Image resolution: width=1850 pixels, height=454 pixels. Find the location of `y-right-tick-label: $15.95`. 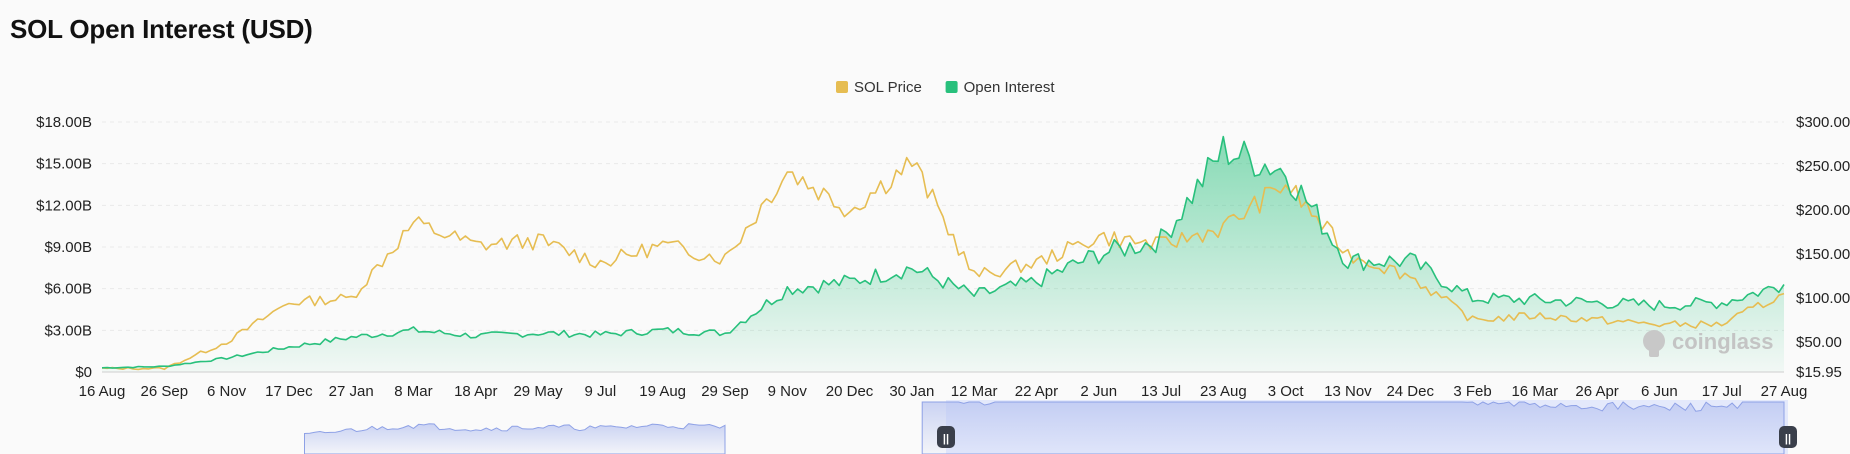

y-right-tick-label: $15.95 is located at coordinates (1819, 372).